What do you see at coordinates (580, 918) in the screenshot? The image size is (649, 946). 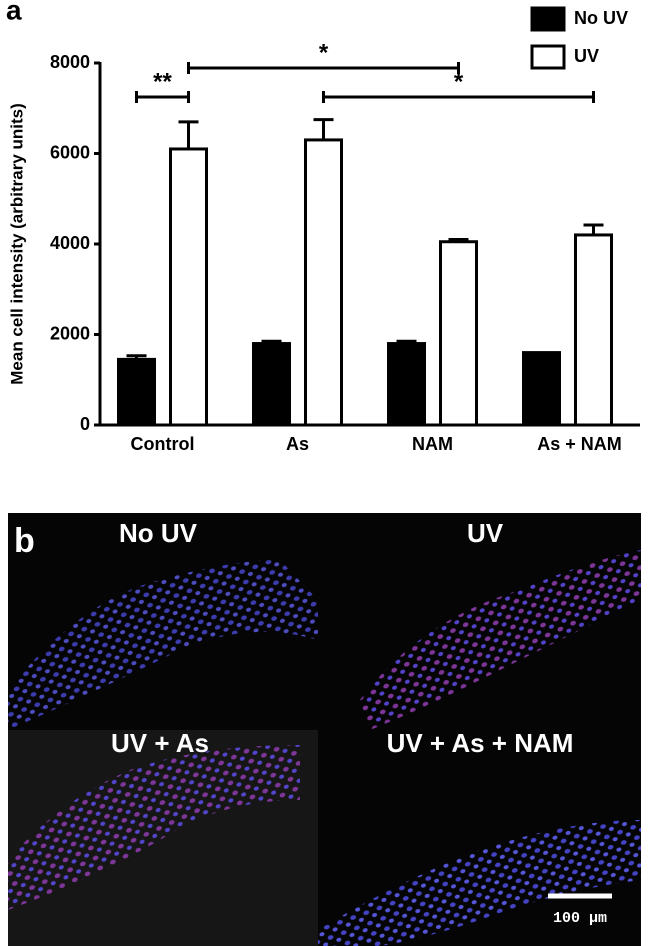 I see `scale-bar-label: 100 μm` at bounding box center [580, 918].